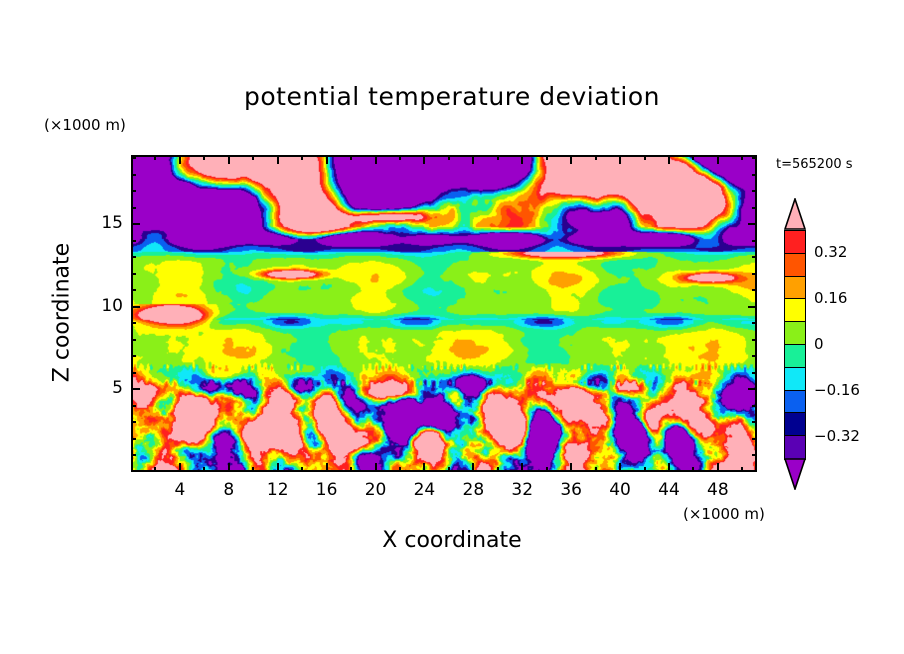 This screenshot has height=654, width=904. Describe the element at coordinates (326, 490) in the screenshot. I see `x-tick-label: 16` at that location.